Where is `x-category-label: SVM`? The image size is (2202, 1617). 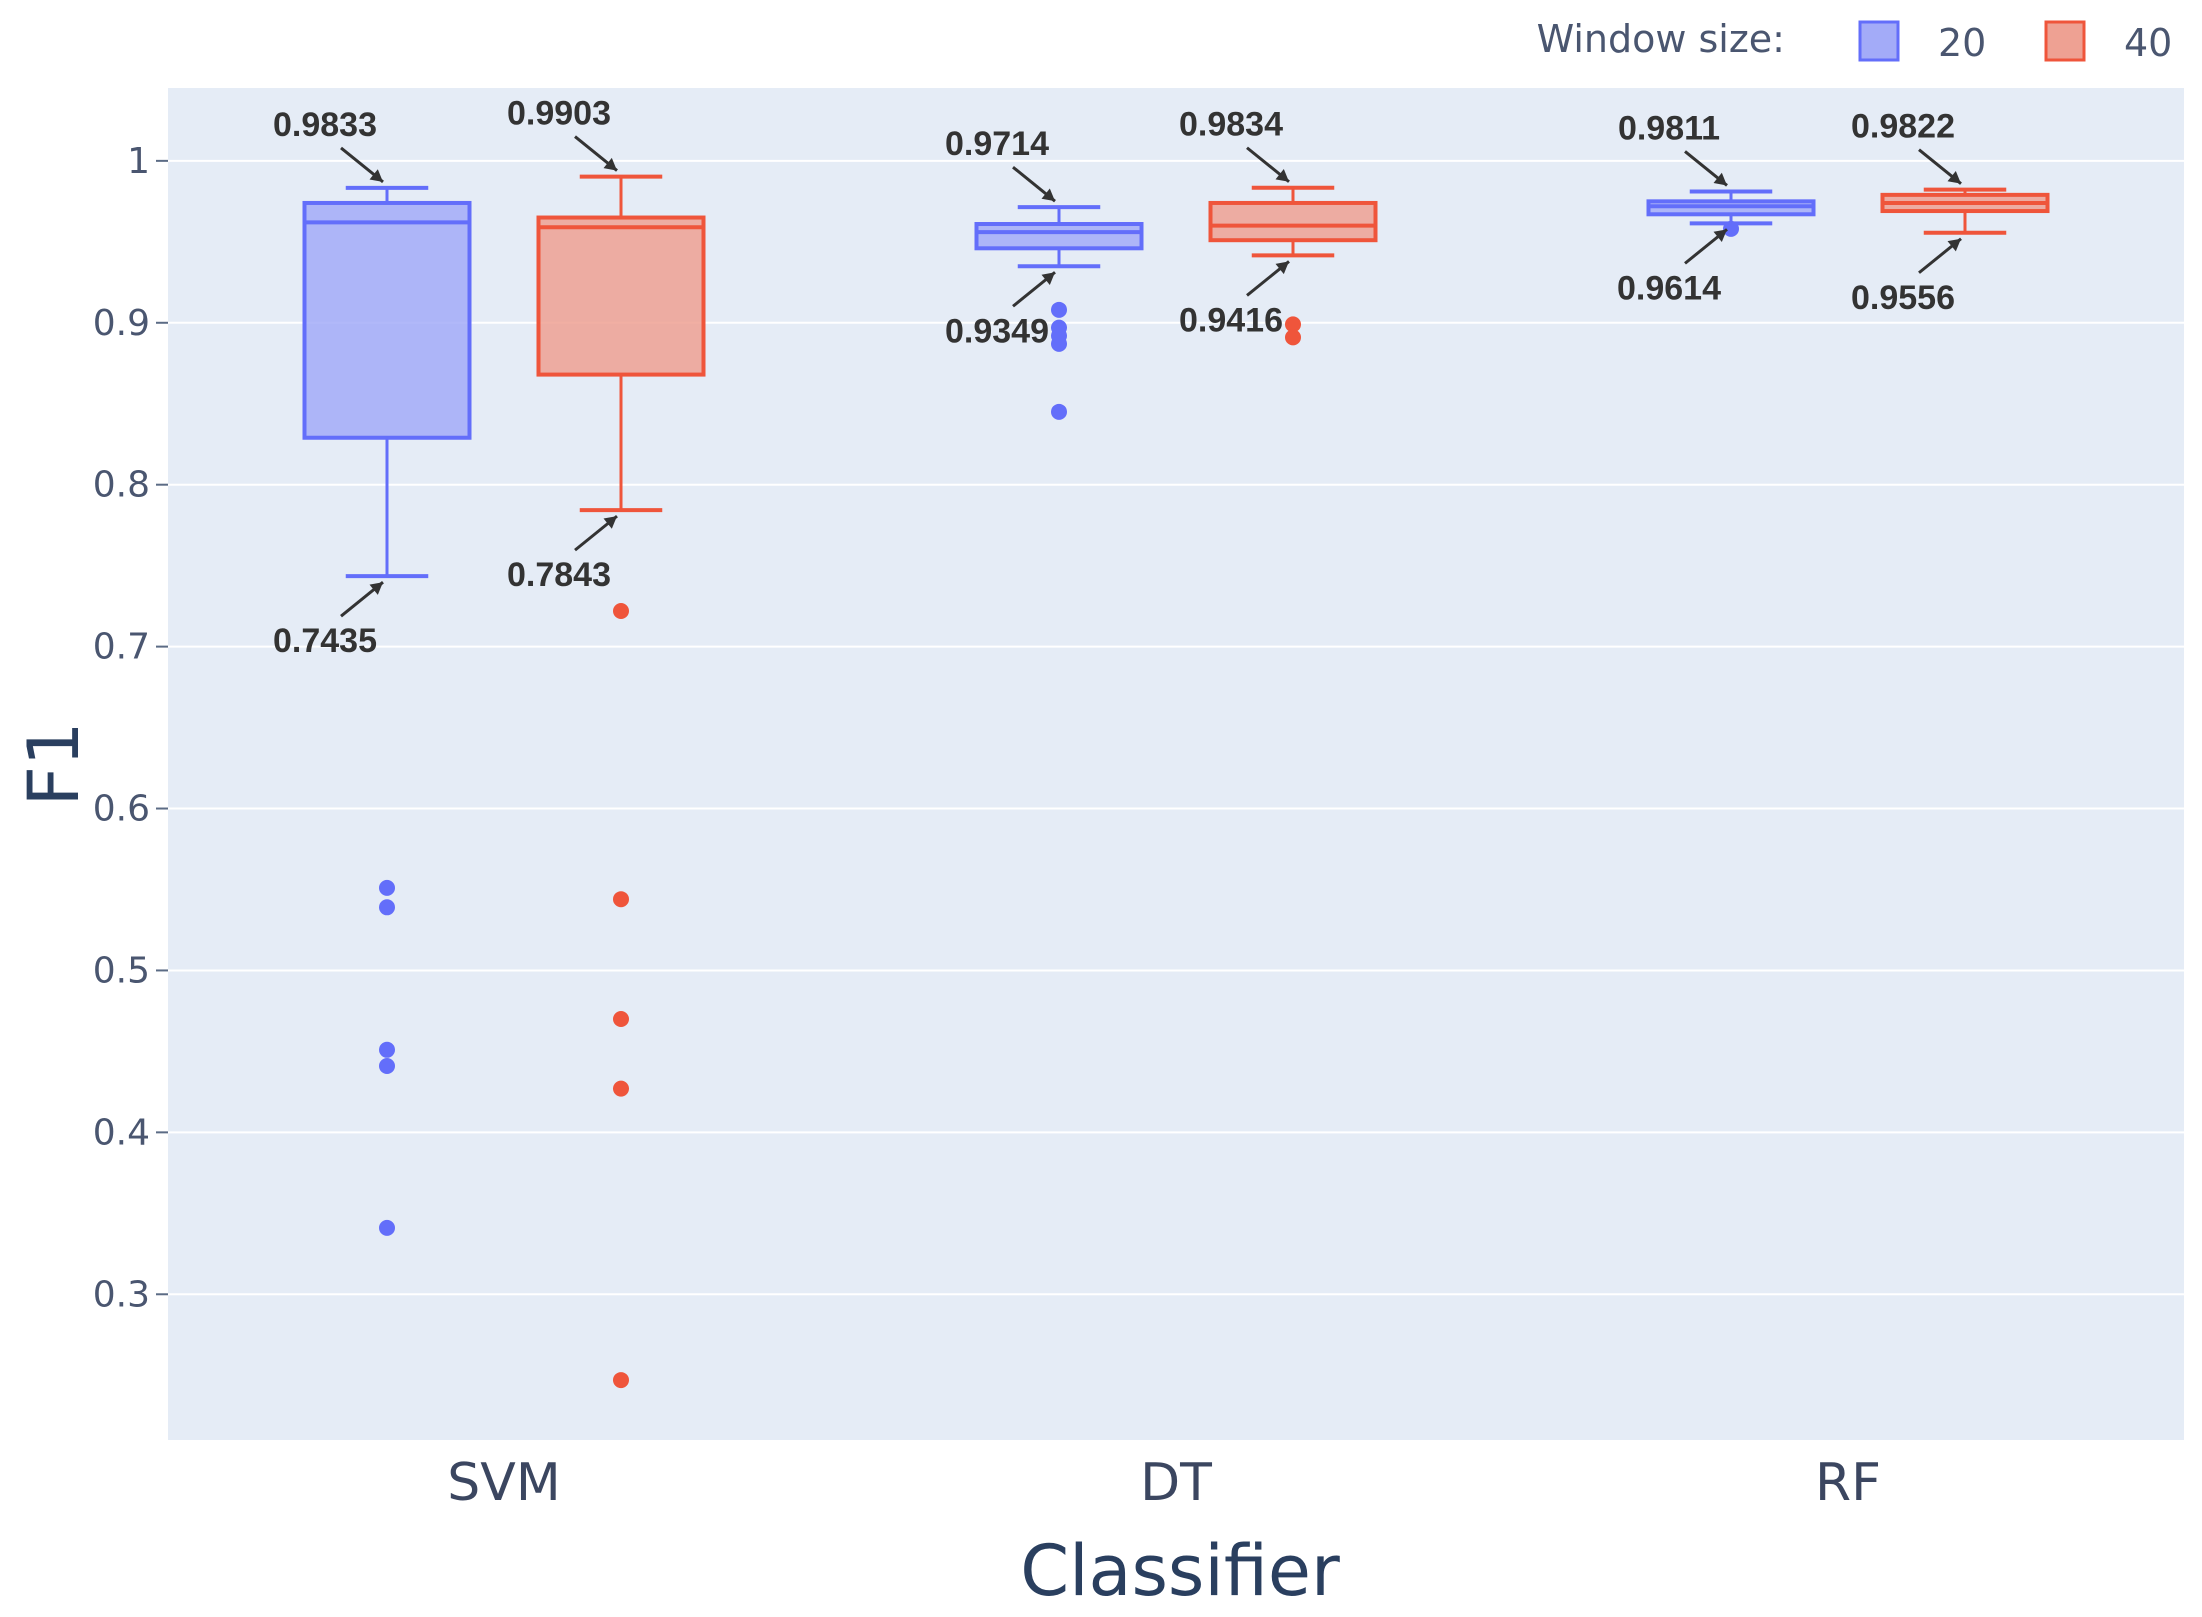 x-category-label: SVM is located at coordinates (503, 1483).